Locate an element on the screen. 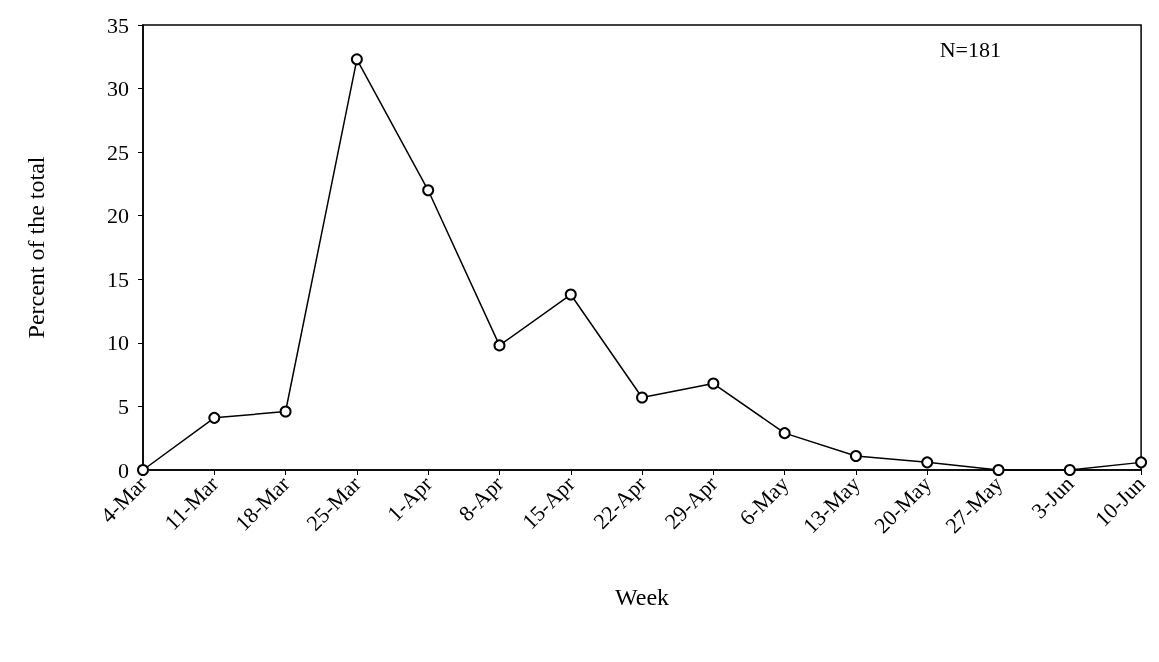 This screenshot has width=1159, height=662. y-tick-label: 5 is located at coordinates (123, 406).